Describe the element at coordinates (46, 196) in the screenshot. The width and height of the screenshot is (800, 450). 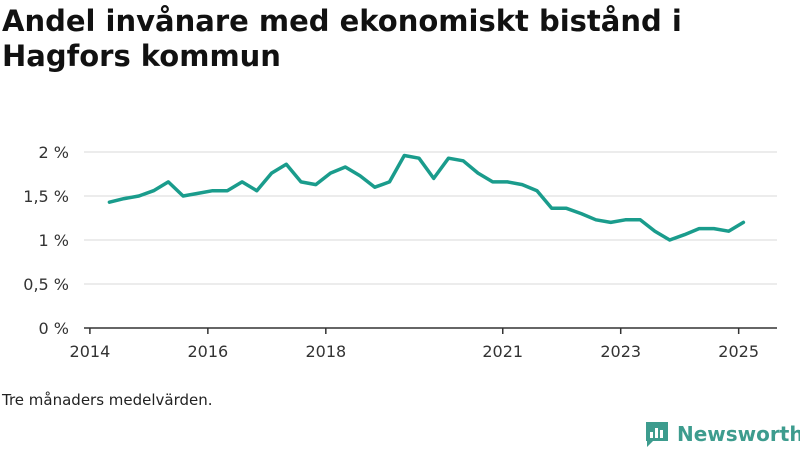
I see `y-tick-label: 1,5 %` at that location.